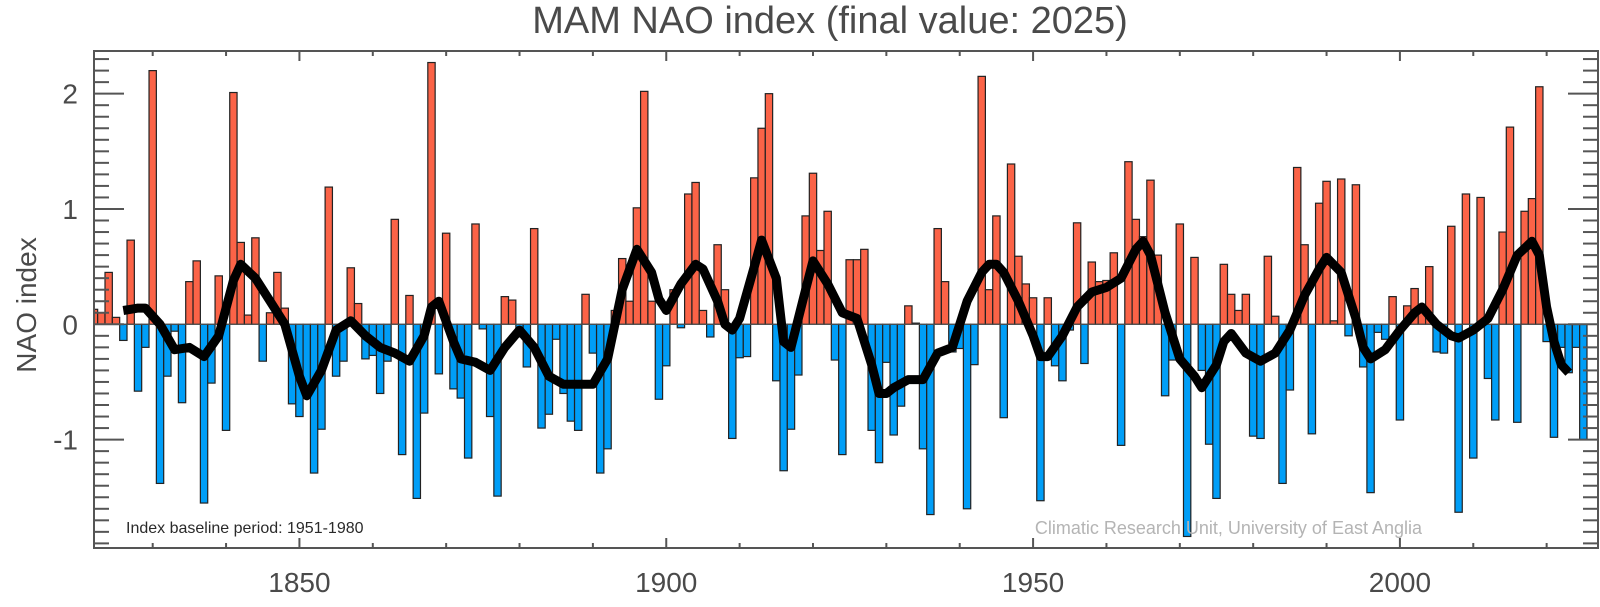  Describe the element at coordinates (65, 267) in the screenshot. I see `y-tick-labels: -1 0 1 2` at that location.